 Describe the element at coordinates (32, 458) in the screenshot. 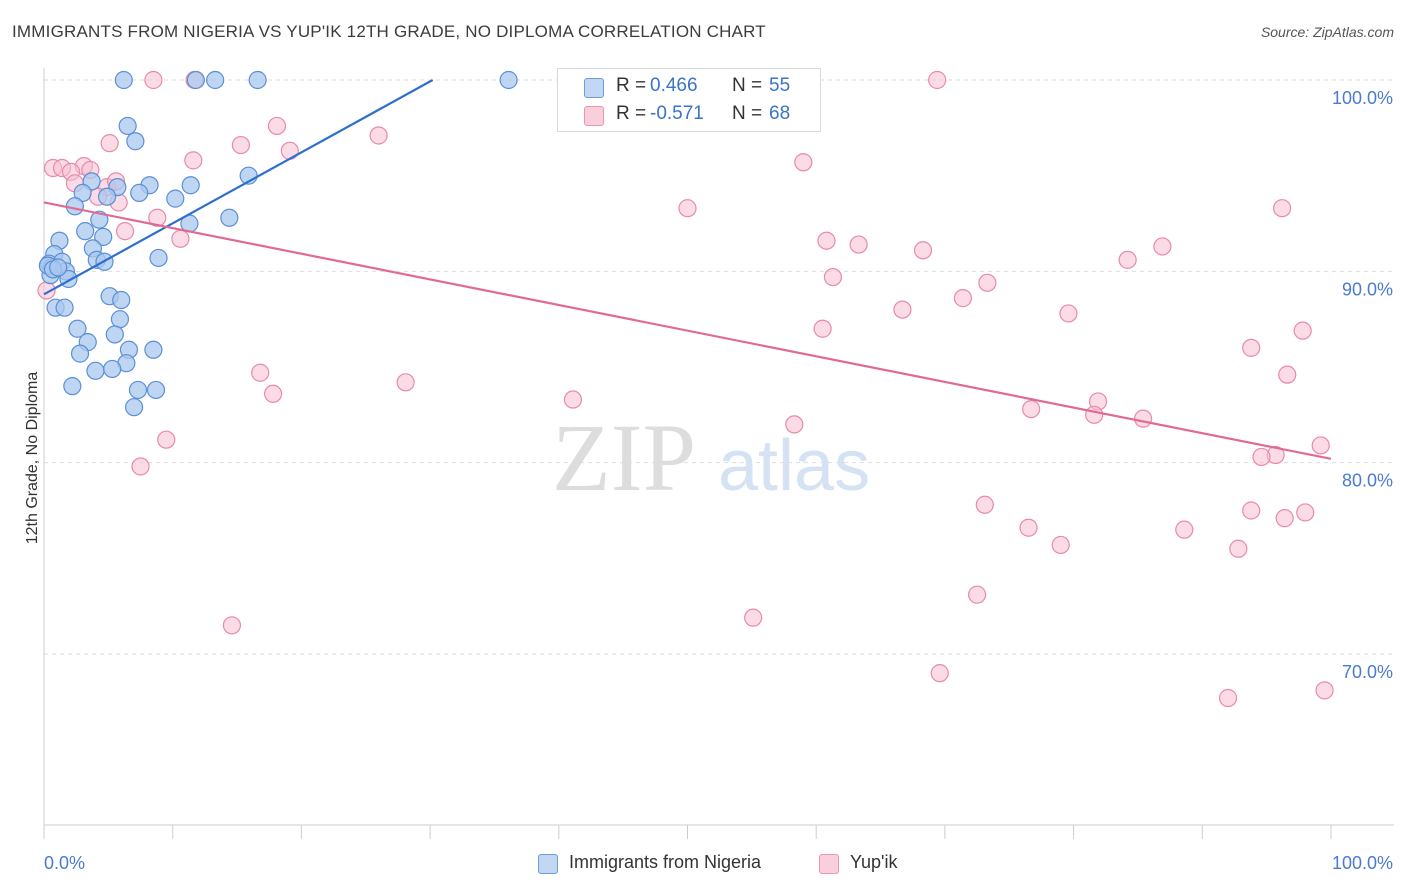

I see `y-axis-label: 12th Grade, No Diploma` at that location.